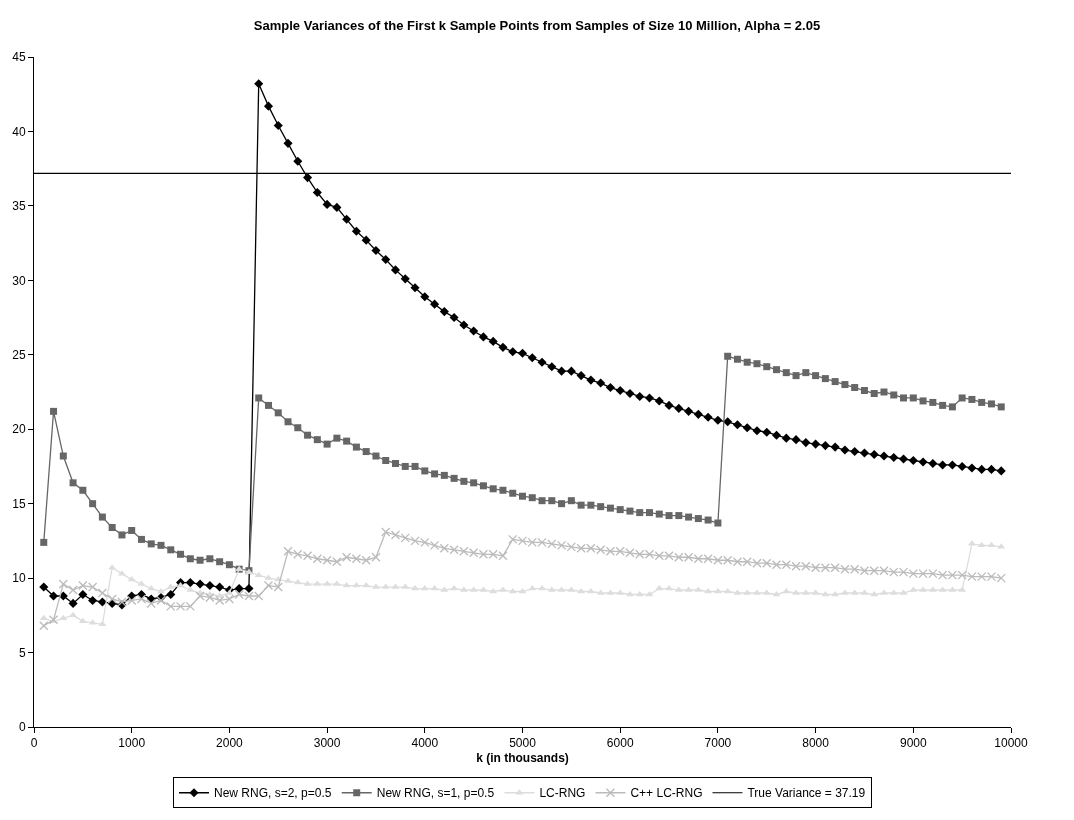 The width and height of the screenshot is (1074, 820). I want to click on x-tick-label: 0, so click(34, 743).